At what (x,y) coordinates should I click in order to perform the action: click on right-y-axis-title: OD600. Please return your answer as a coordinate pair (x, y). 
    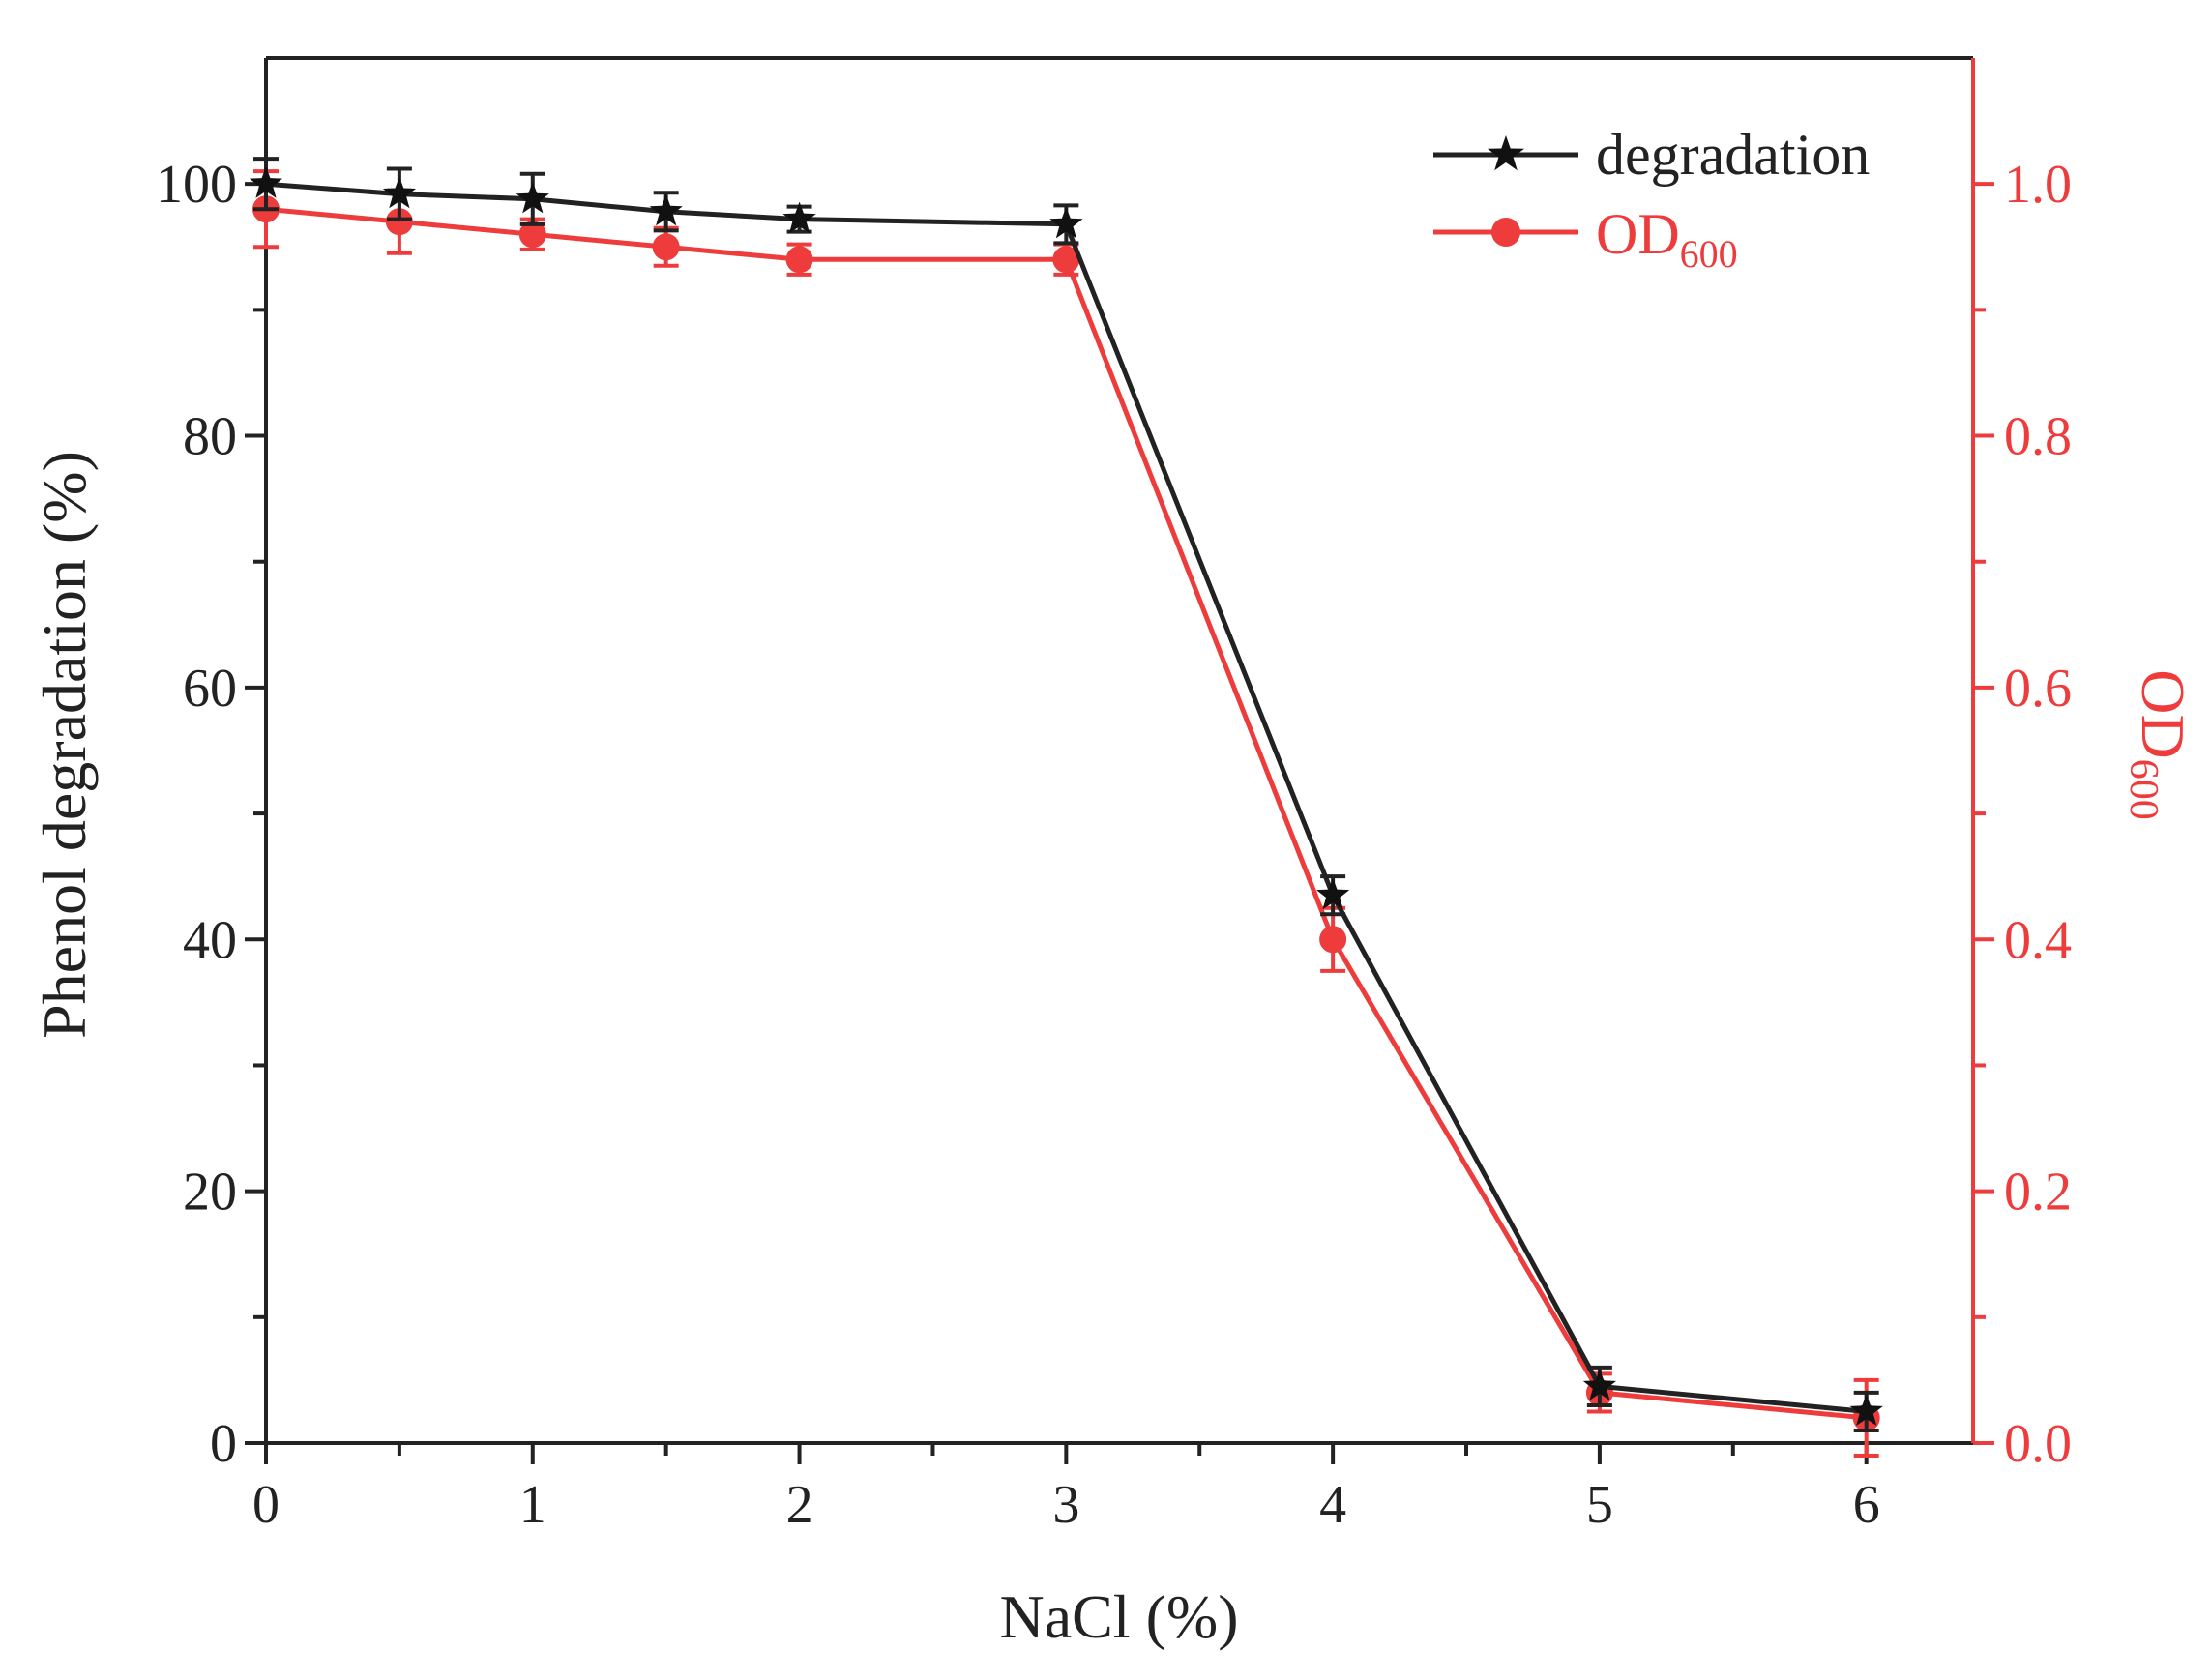
    Looking at the image, I should click on (2159, 744).